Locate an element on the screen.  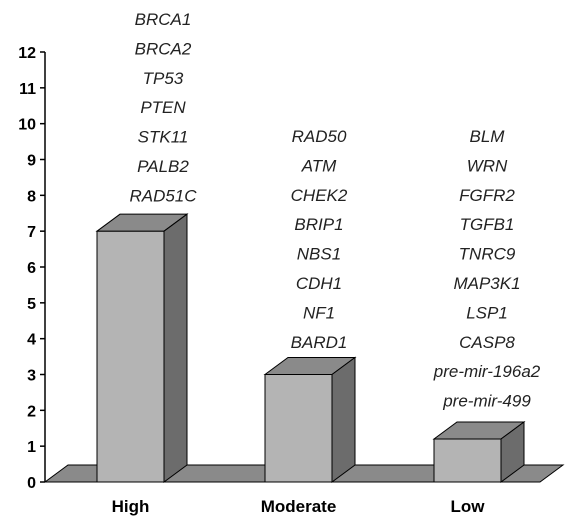
gene-label: TP53 is located at coordinates (163, 78).